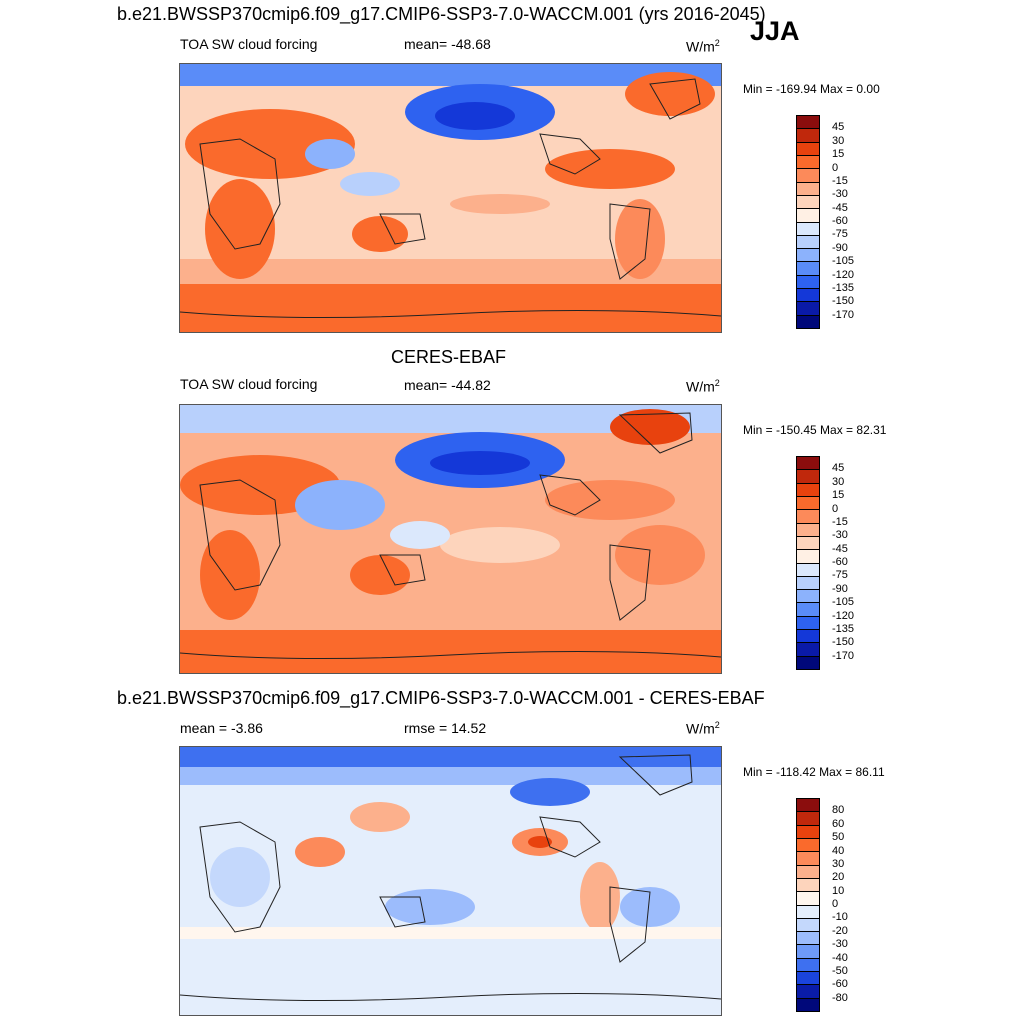 Image resolution: width=1024 pixels, height=1024 pixels. Describe the element at coordinates (445, 728) in the screenshot. I see `panel-diff-rmse: rmse = 14.52` at that location.